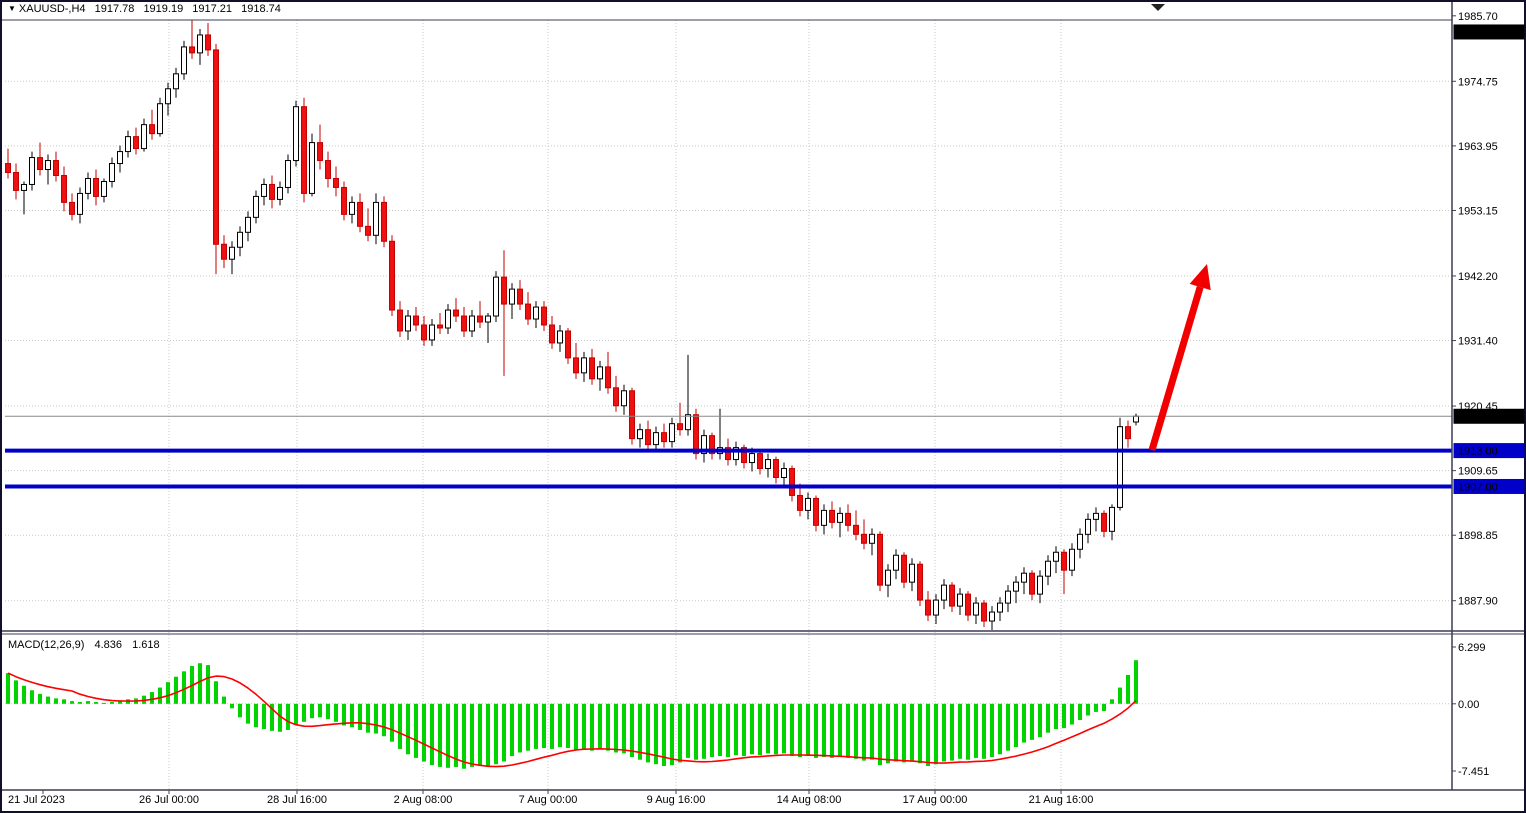 Image resolution: width=1526 pixels, height=813 pixels. Describe the element at coordinates (108, 645) in the screenshot. I see `macd-main-value: 4.836` at that location.